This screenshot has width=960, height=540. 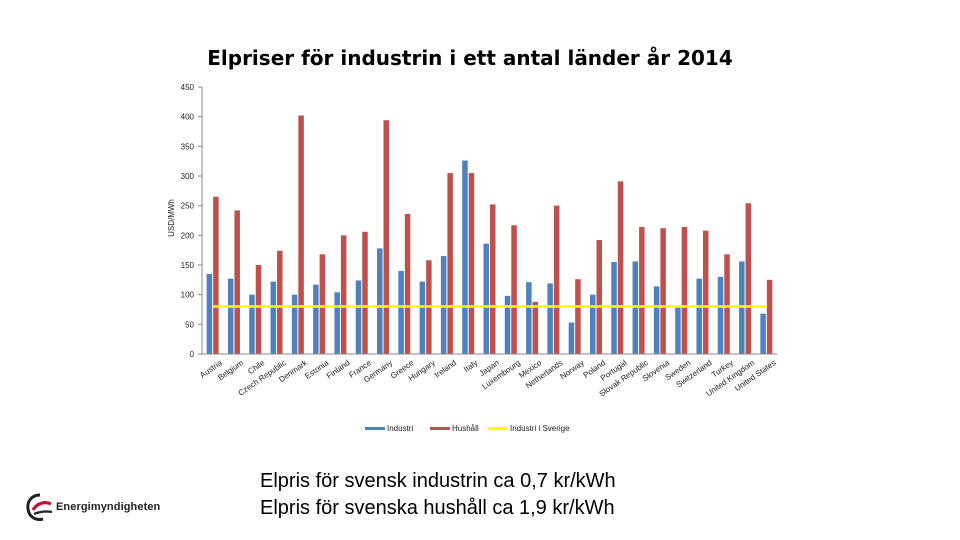 I want to click on y-tick-label-300: 300, so click(x=188, y=176).